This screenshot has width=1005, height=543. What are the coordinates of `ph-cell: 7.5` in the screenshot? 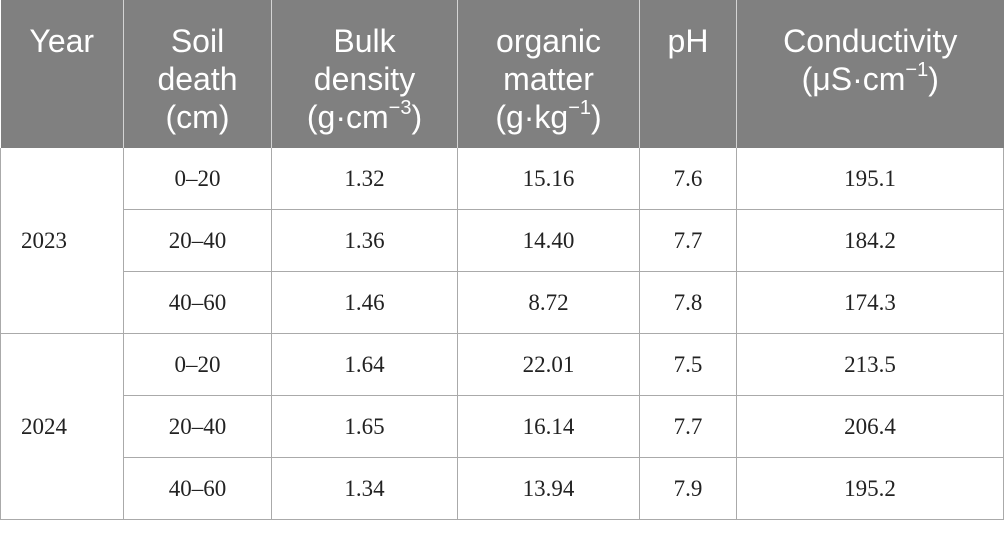 It's located at (688, 364).